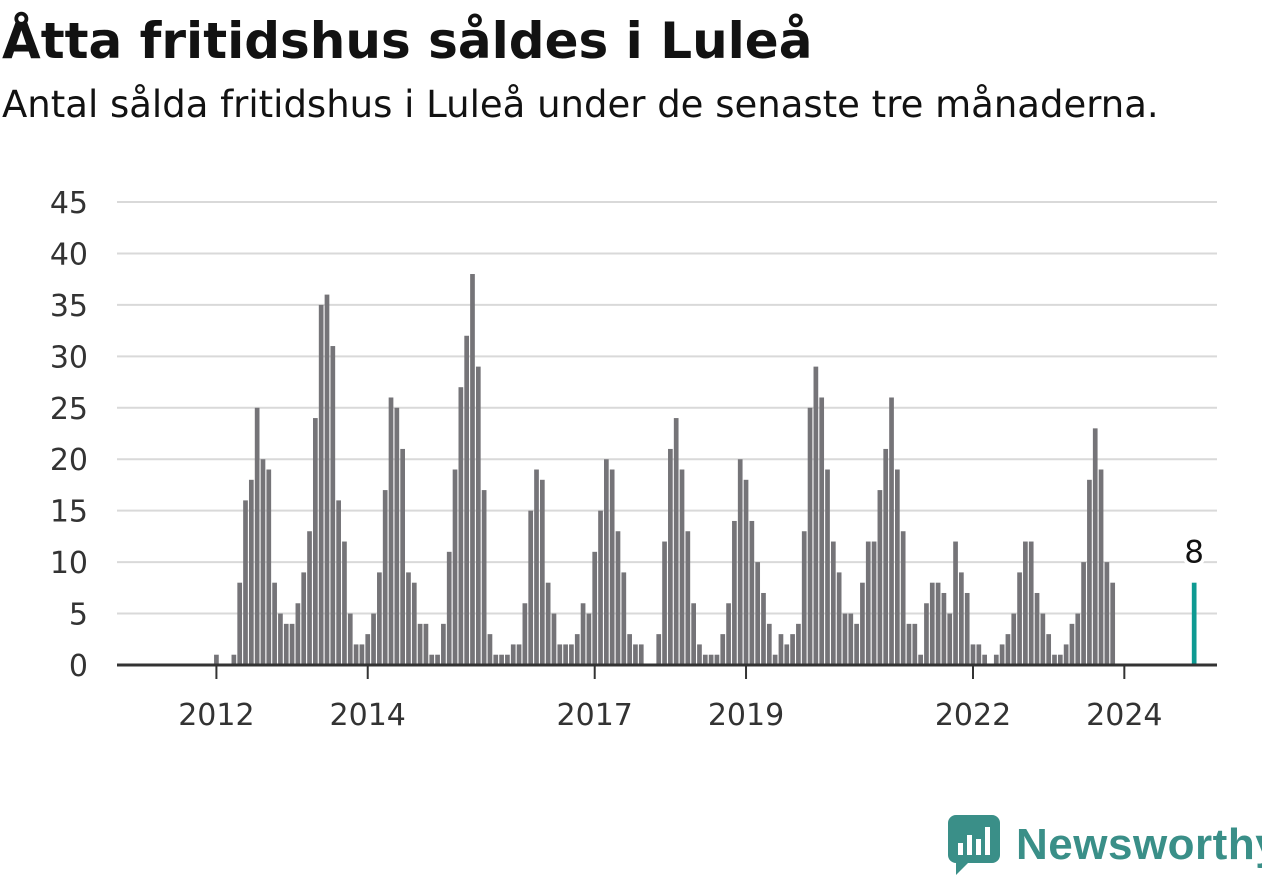 The width and height of the screenshot is (1262, 879). I want to click on bar-highlight, so click(1194, 623).